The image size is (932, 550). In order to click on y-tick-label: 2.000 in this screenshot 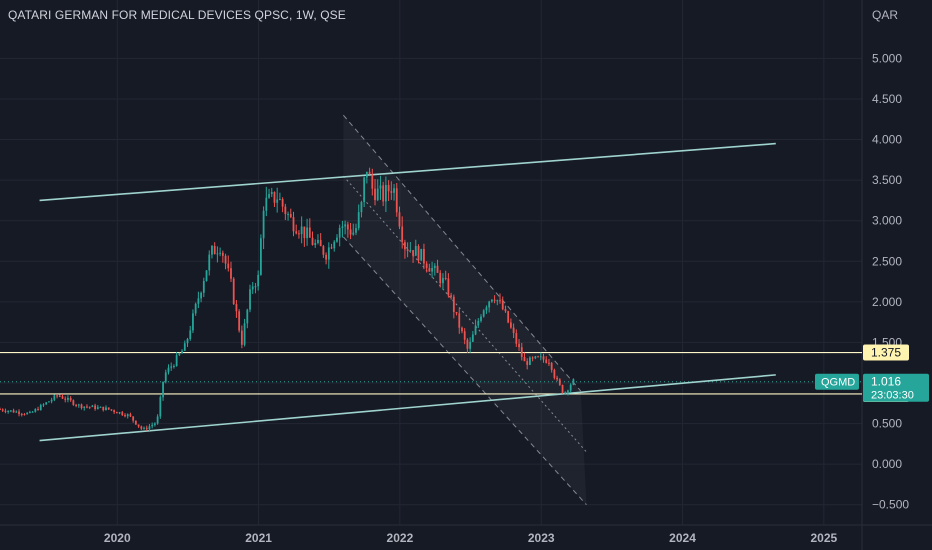, I will do `click(887, 302)`.